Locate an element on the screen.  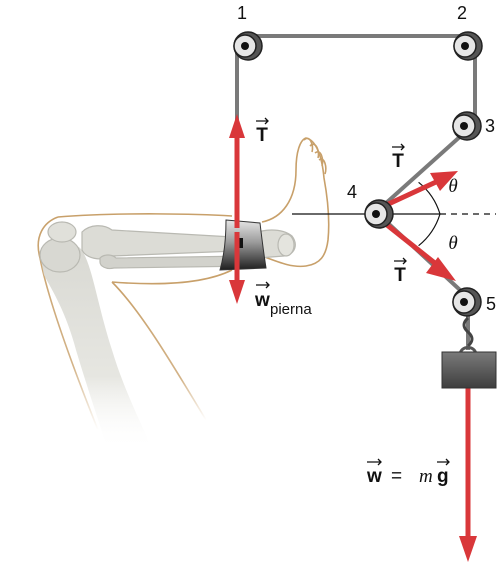
leg-weight-subscript: pierna is located at coordinates (291, 309).